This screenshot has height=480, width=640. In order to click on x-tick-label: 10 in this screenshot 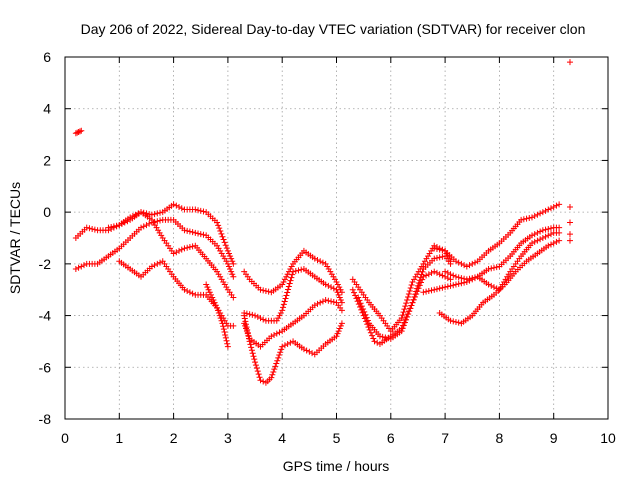, I will do `click(608, 438)`.